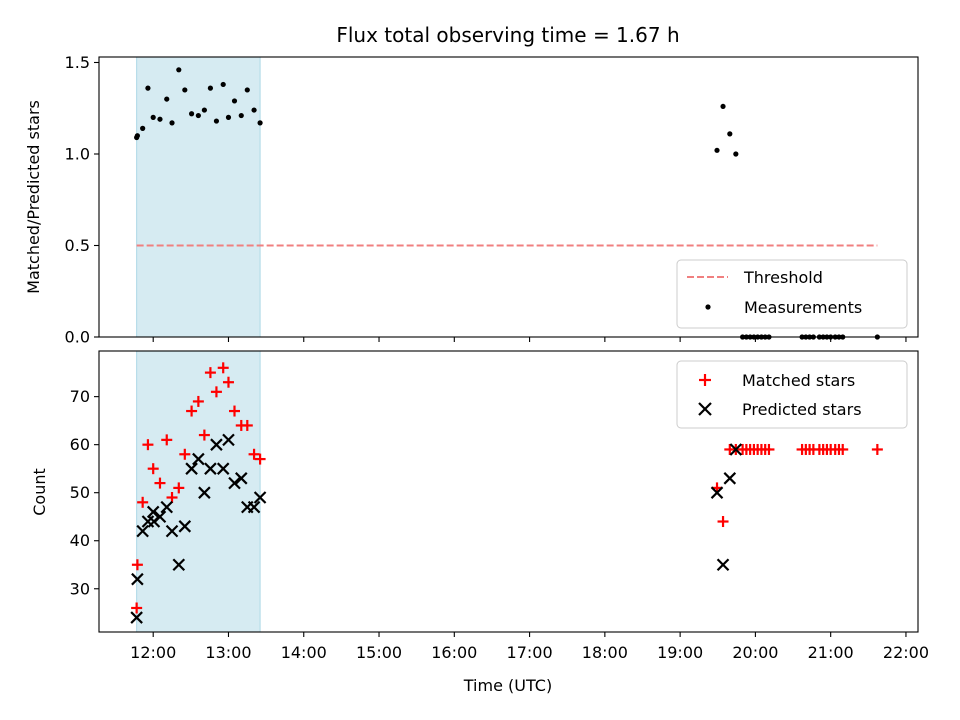 The image size is (960, 720). What do you see at coordinates (708, 307) in the screenshot?
I see `measurements-legend-swatch` at bounding box center [708, 307].